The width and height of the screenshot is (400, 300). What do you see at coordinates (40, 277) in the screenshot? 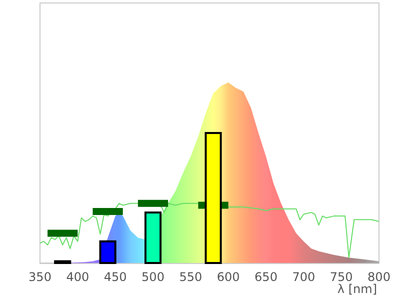
I see `x-tick-label: 350` at bounding box center [40, 277].